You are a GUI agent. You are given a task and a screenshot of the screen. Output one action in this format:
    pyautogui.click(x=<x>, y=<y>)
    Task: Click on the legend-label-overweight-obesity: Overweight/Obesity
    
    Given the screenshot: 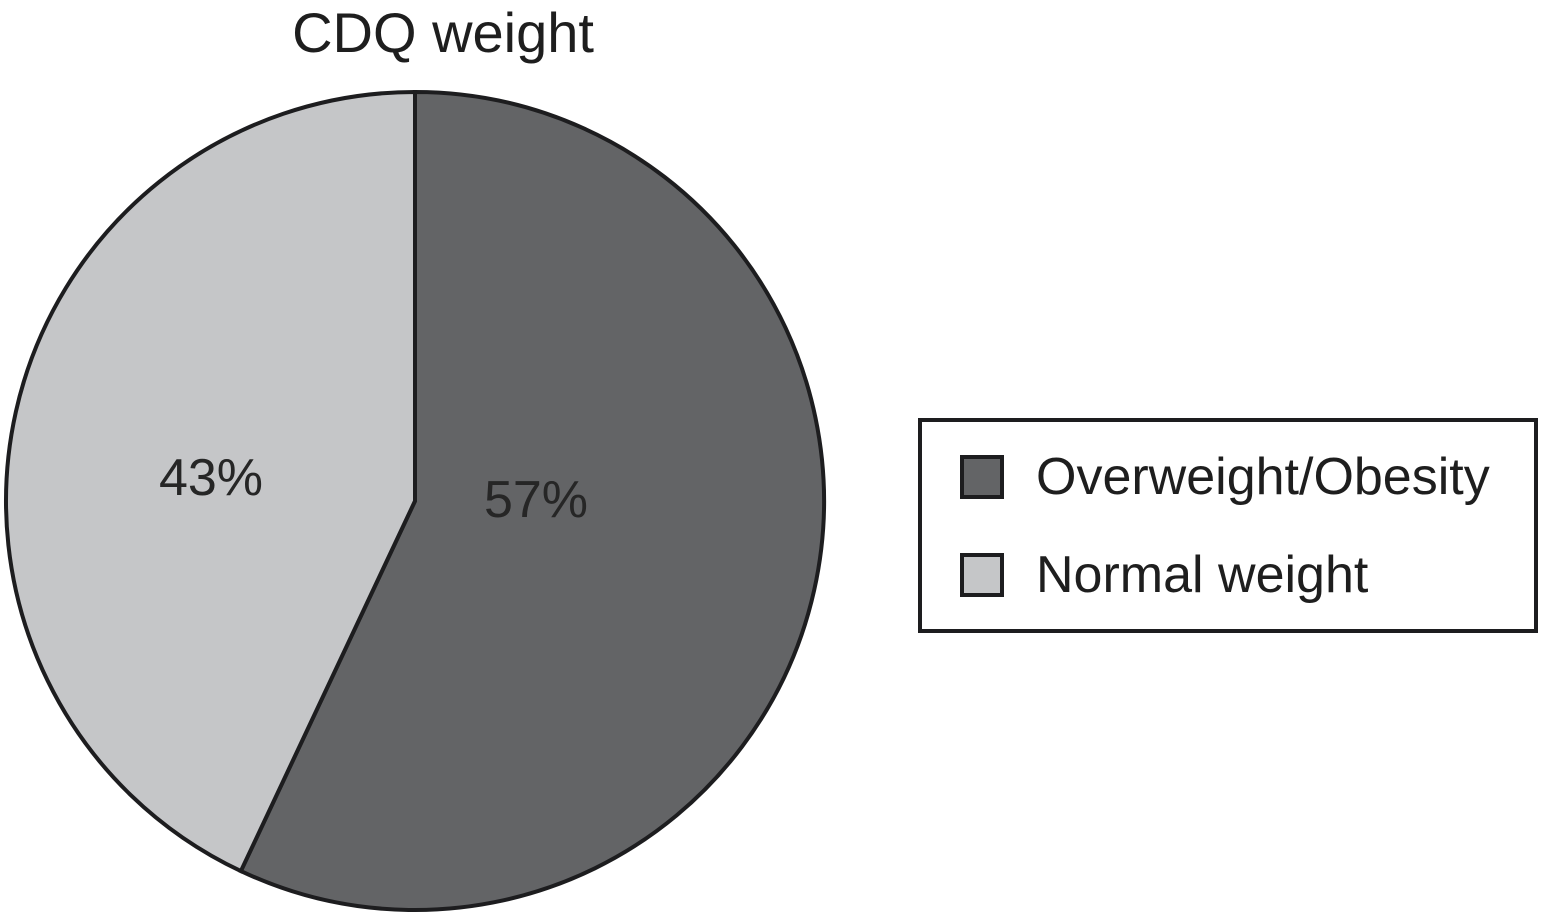 What is the action you would take?
    pyautogui.click(x=1263, y=476)
    